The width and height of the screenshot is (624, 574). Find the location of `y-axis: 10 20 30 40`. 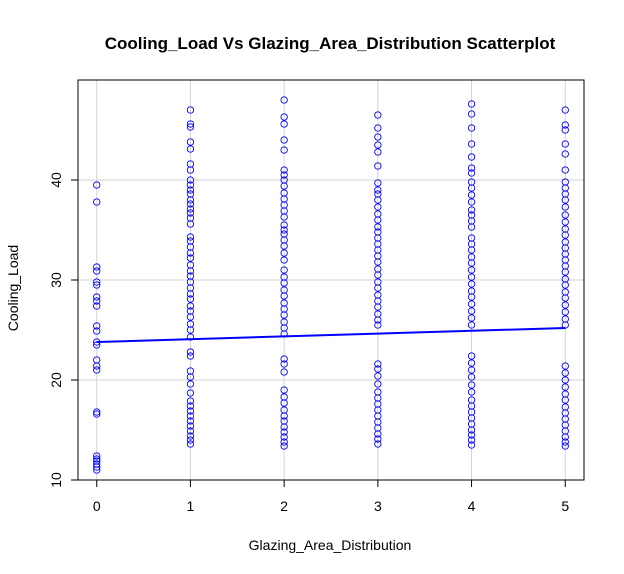

y-axis: 10 20 30 40 is located at coordinates (63, 330).